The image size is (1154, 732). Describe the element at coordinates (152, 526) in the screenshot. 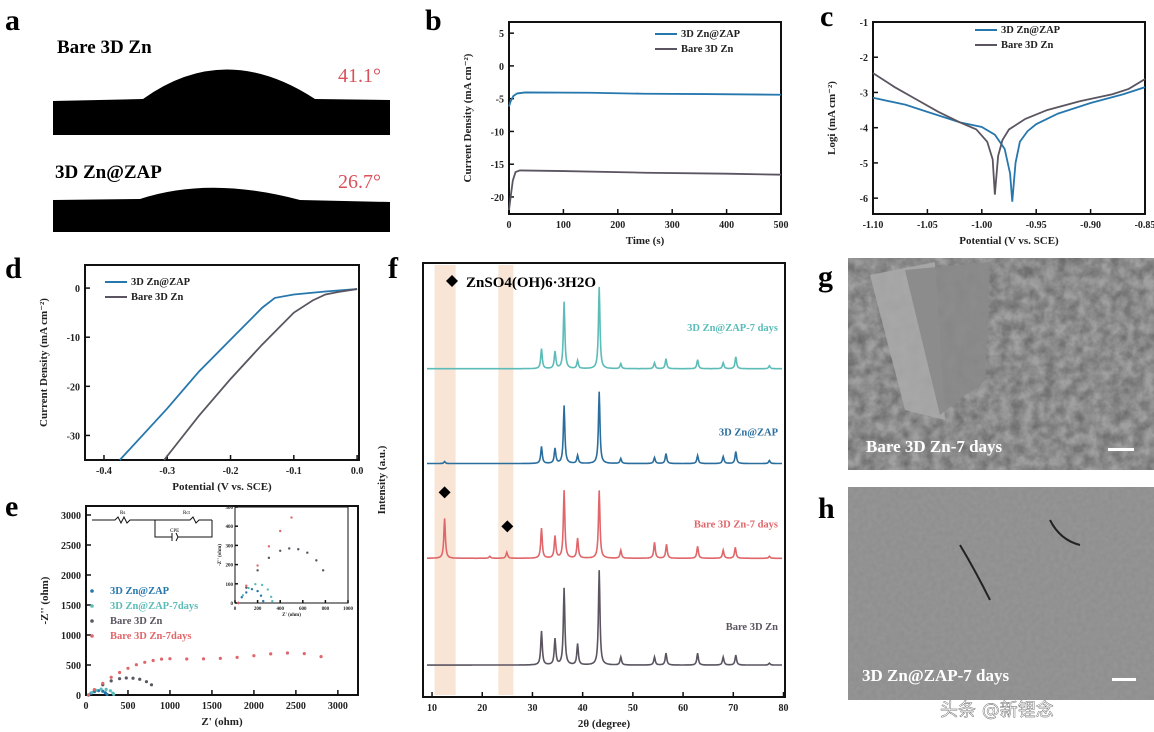

I see `equivalent-circuit-diagram: Rs Rct CPE` at that location.